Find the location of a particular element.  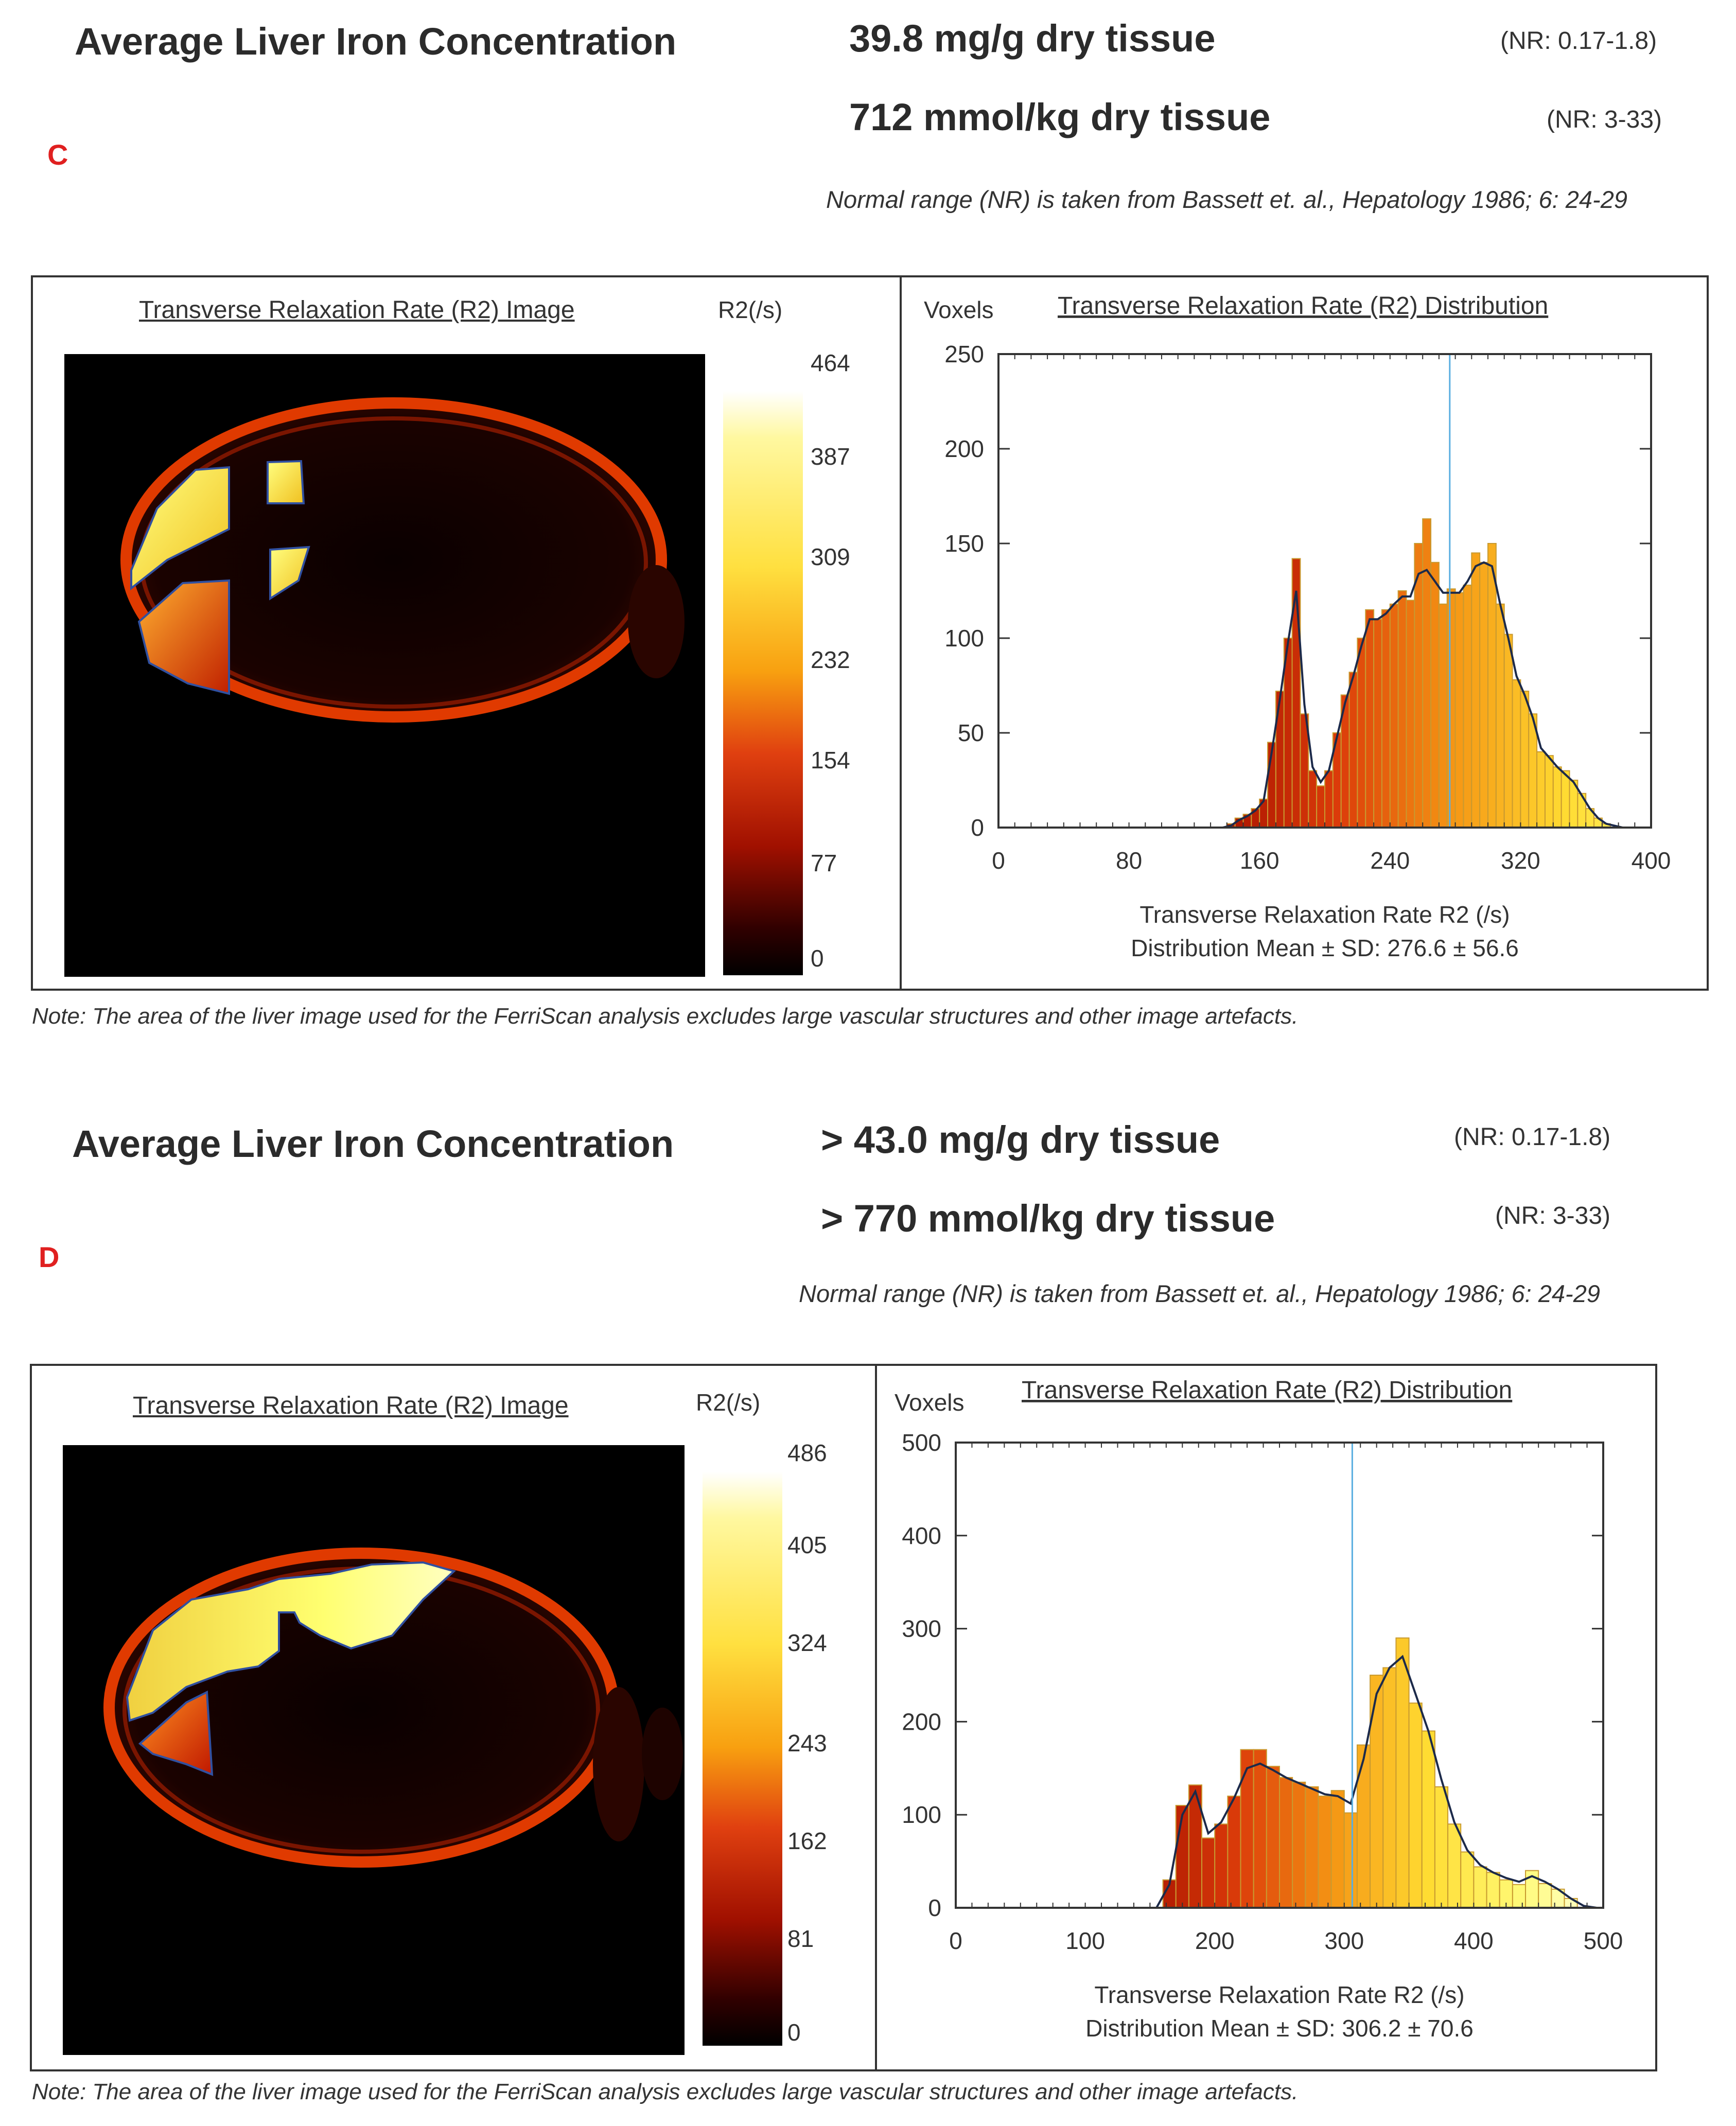

report-d-value-mmol: > 770 mmol/kg dry tissue is located at coordinates (1048, 1218).